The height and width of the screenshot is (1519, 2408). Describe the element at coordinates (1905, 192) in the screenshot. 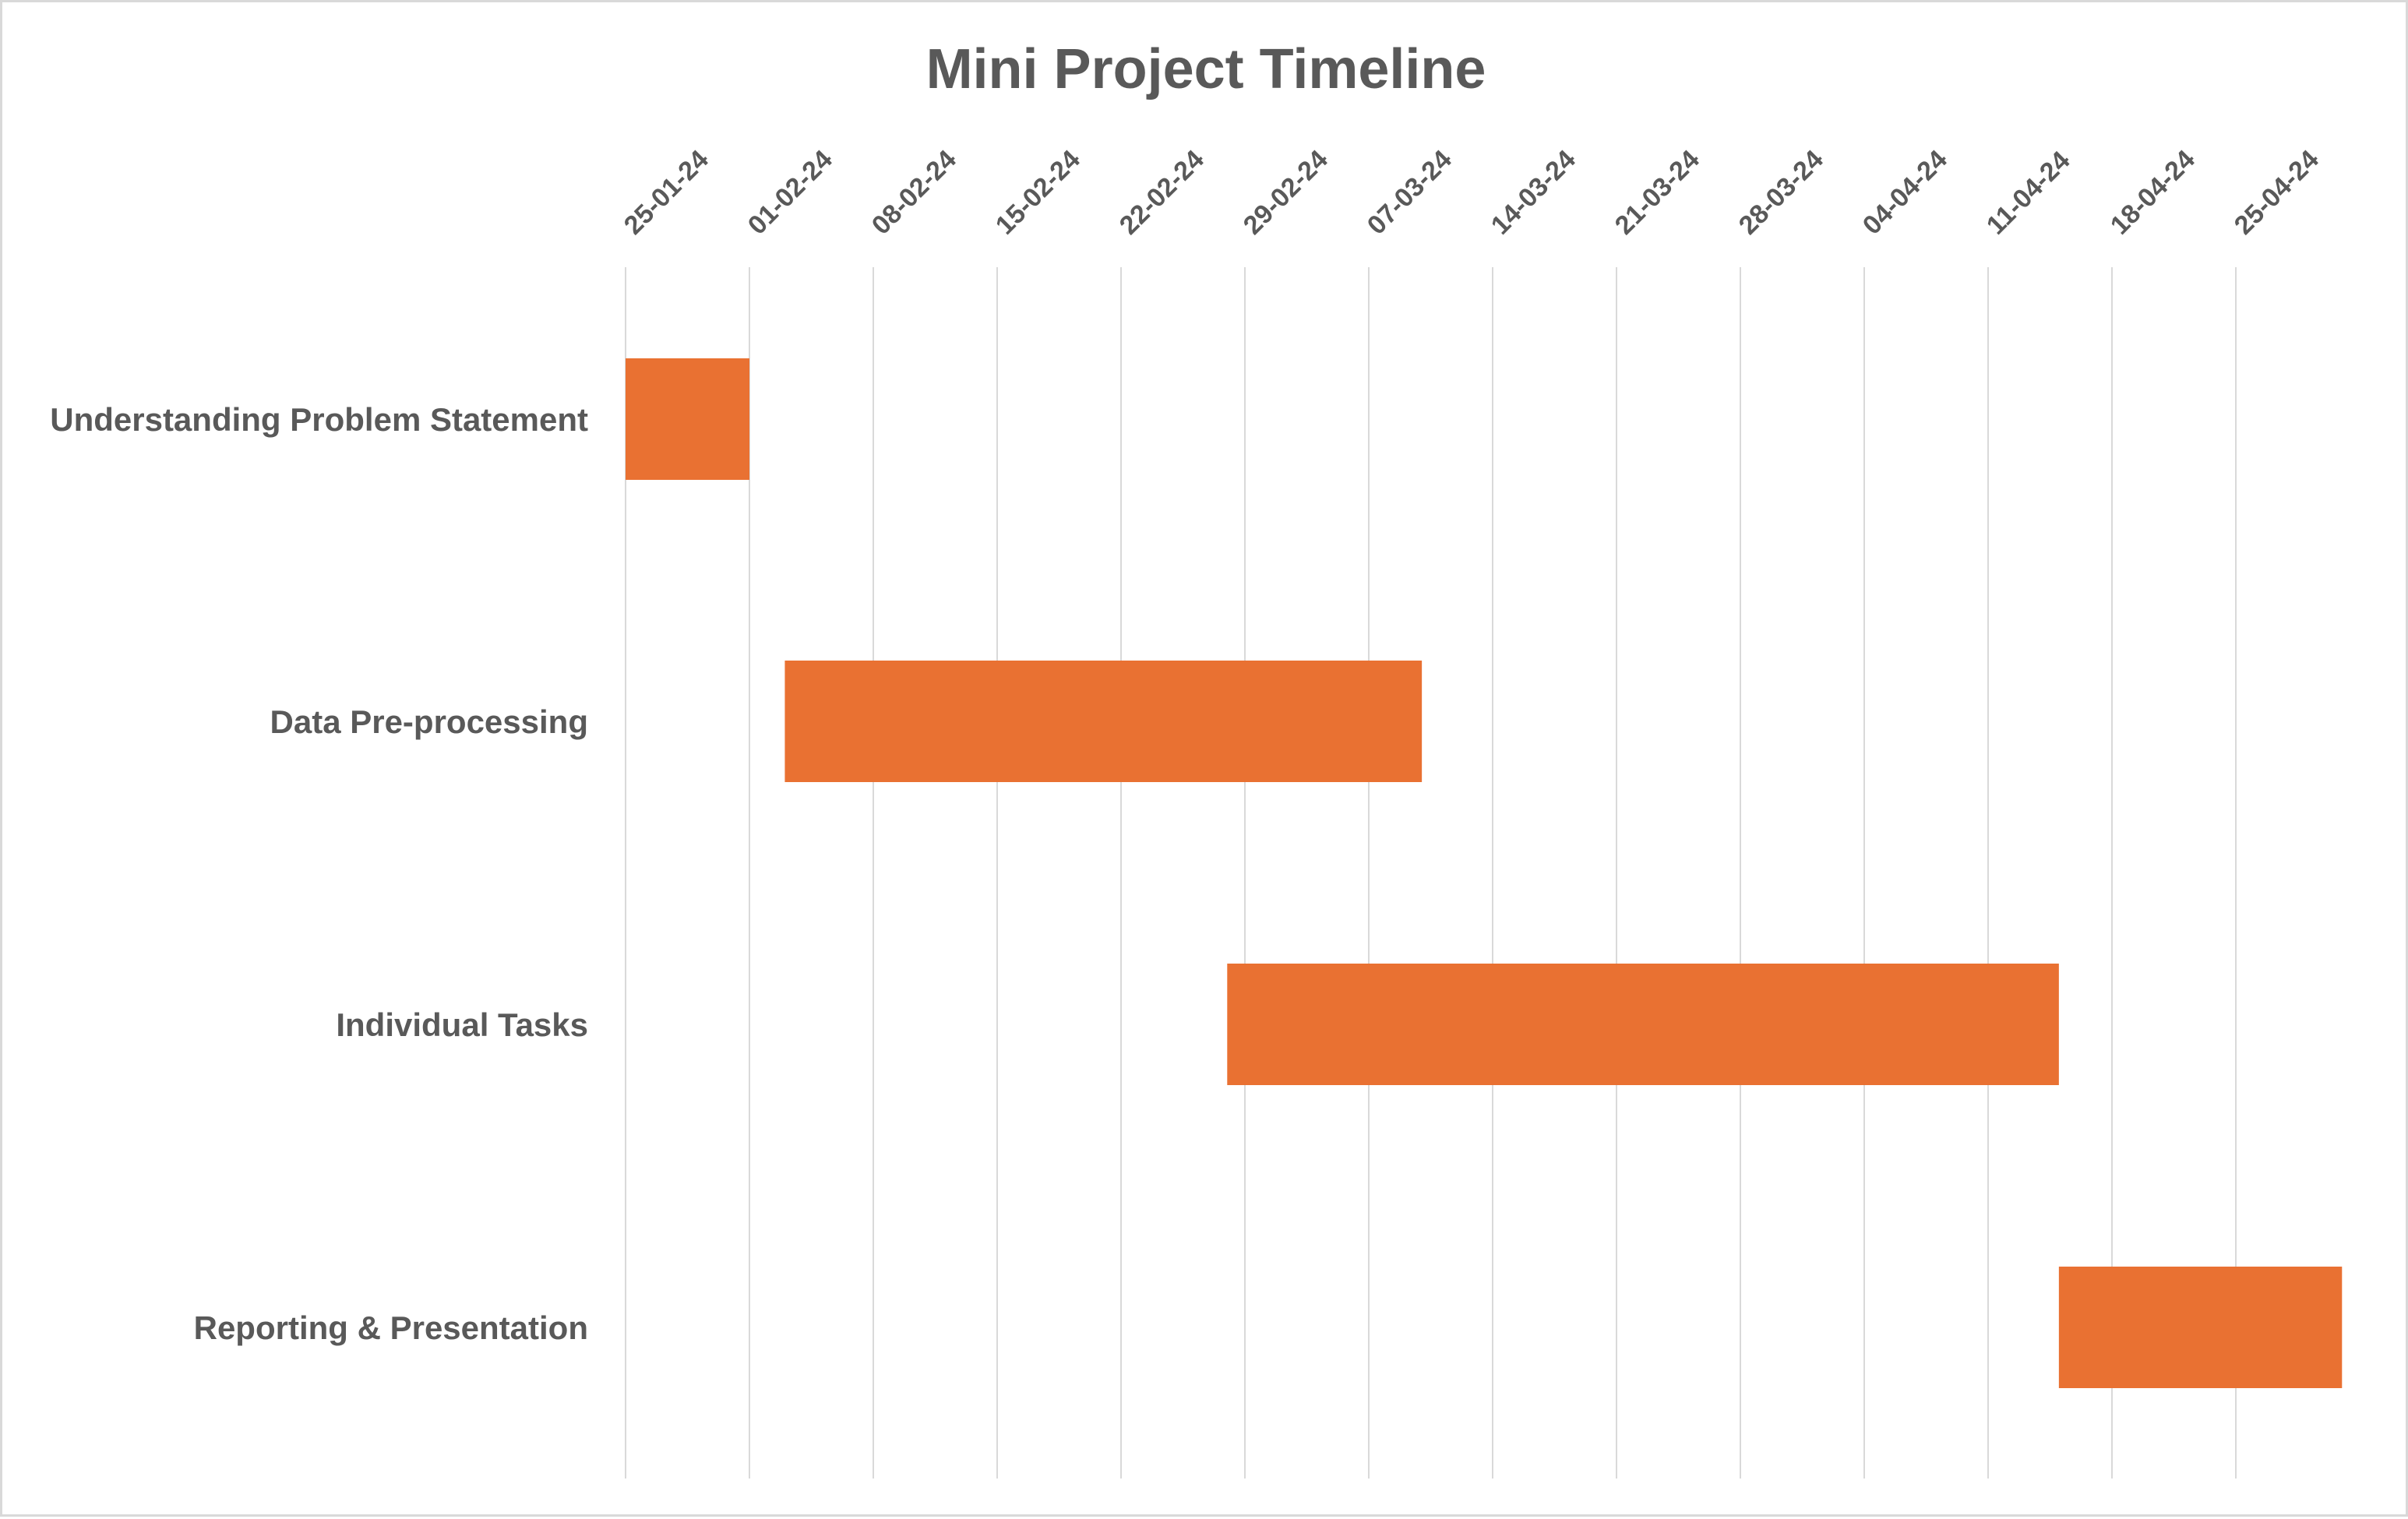

I see `x-tick-label: 04-04-24` at that location.